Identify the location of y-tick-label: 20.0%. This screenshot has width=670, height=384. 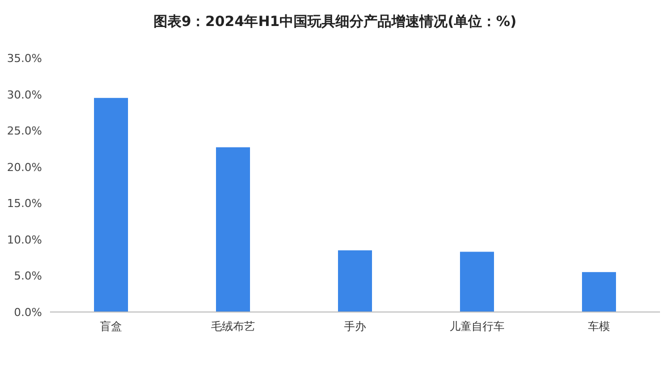
(24, 167).